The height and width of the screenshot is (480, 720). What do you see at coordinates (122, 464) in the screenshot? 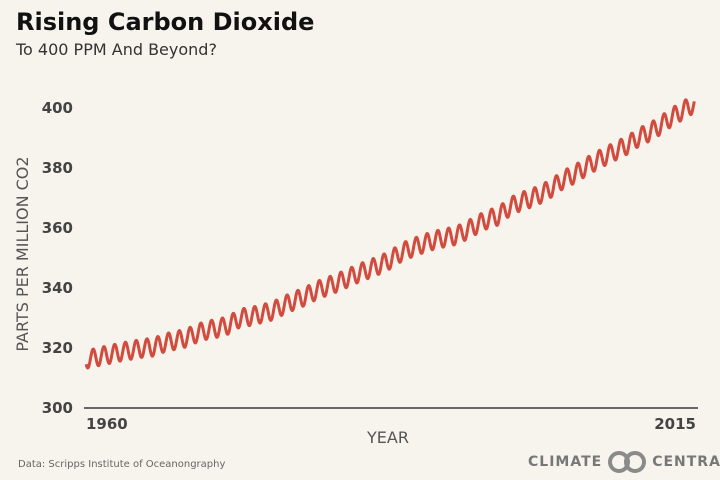
I see `data-source-note: Data: Scripps Institute of Oceanongraphy` at bounding box center [122, 464].